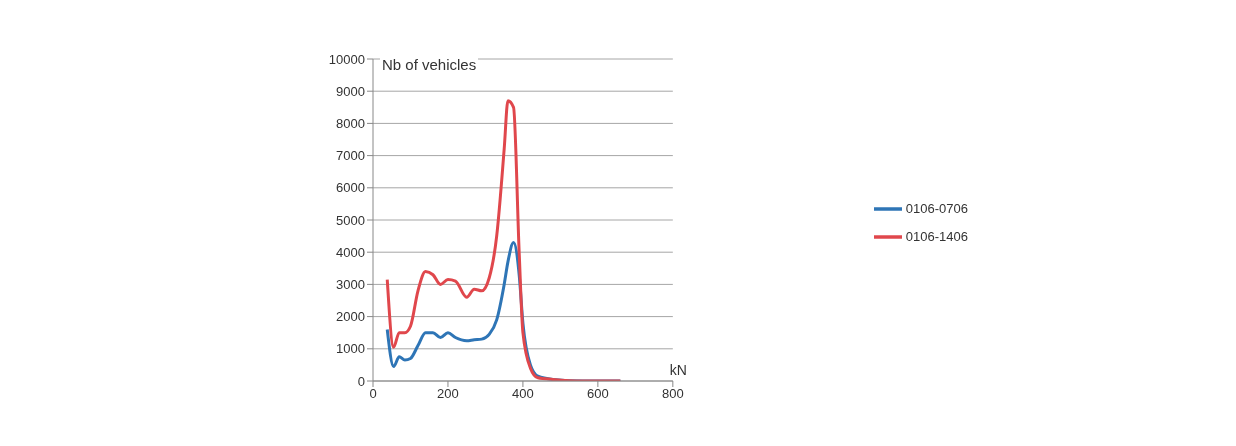  Describe the element at coordinates (361, 381) in the screenshot. I see `y-tick-label: 0` at that location.